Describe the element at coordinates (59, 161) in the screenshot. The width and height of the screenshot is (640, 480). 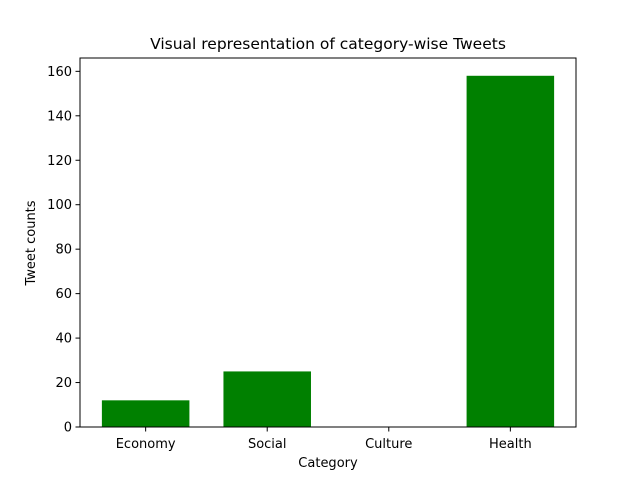
I see `y-tick-label: 120` at that location.